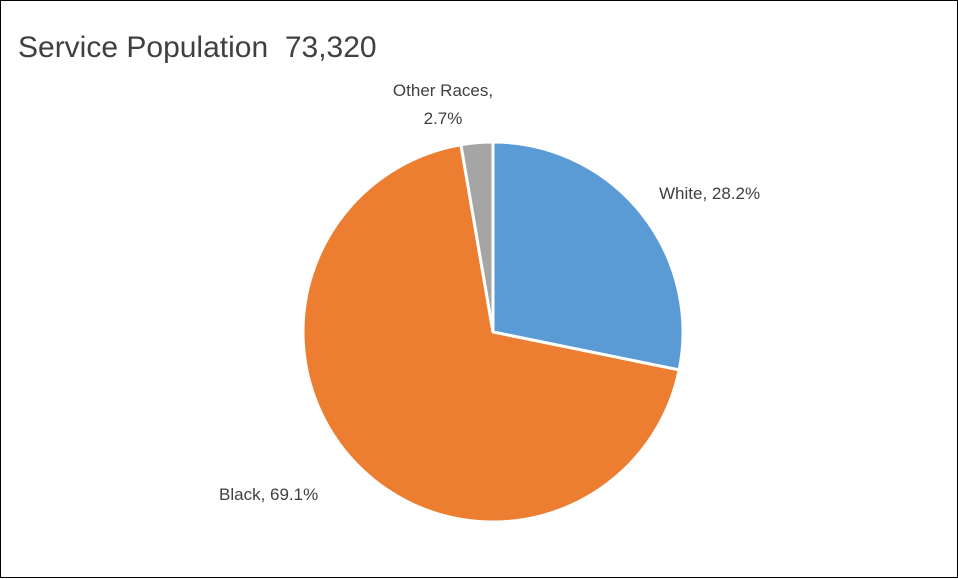 The width and height of the screenshot is (958, 579). I want to click on chart-title: Service Population 73,320, so click(197, 47).